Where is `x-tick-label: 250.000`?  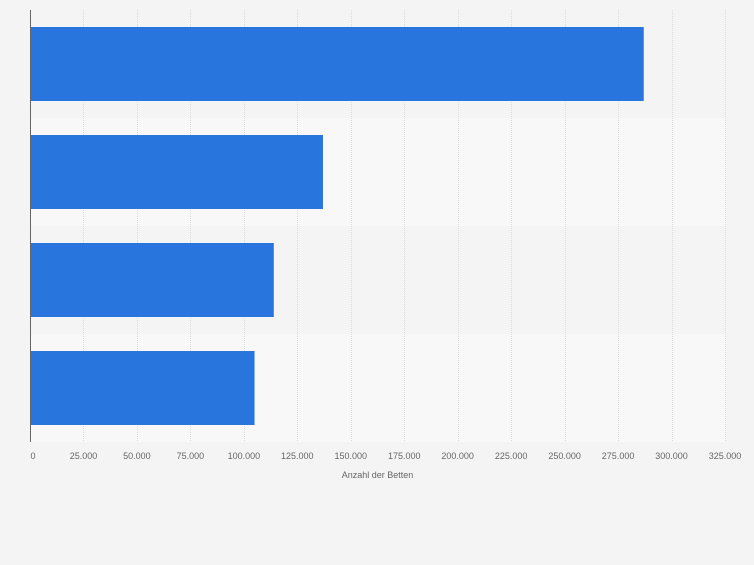
x-tick-label: 250.000 is located at coordinates (564, 456).